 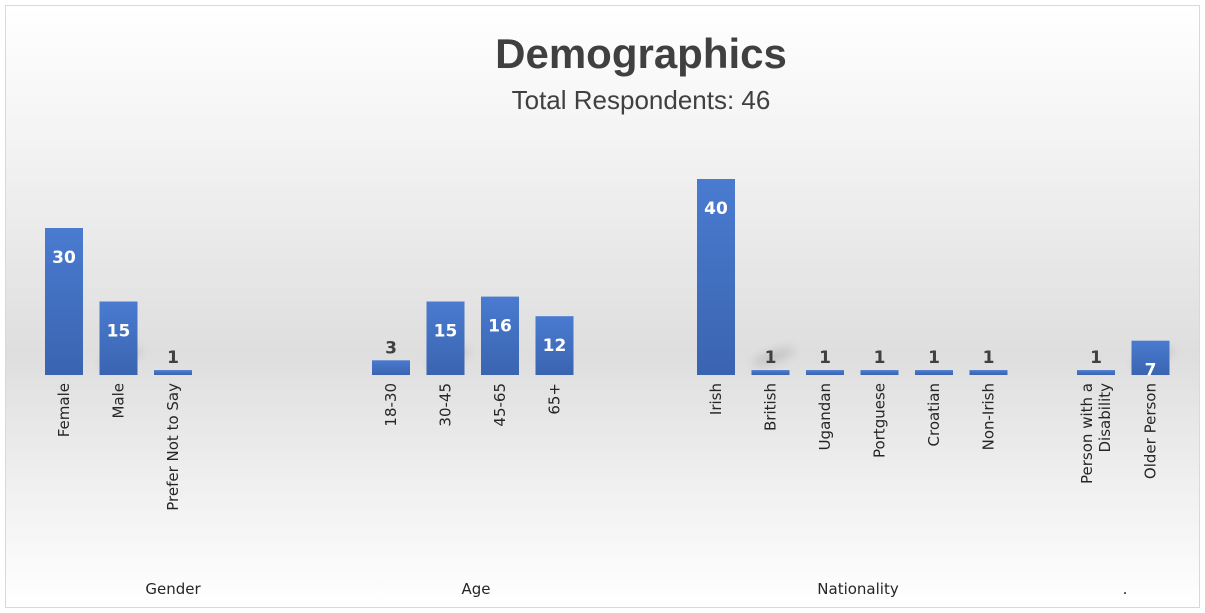 I want to click on bar-male, so click(x=118, y=338).